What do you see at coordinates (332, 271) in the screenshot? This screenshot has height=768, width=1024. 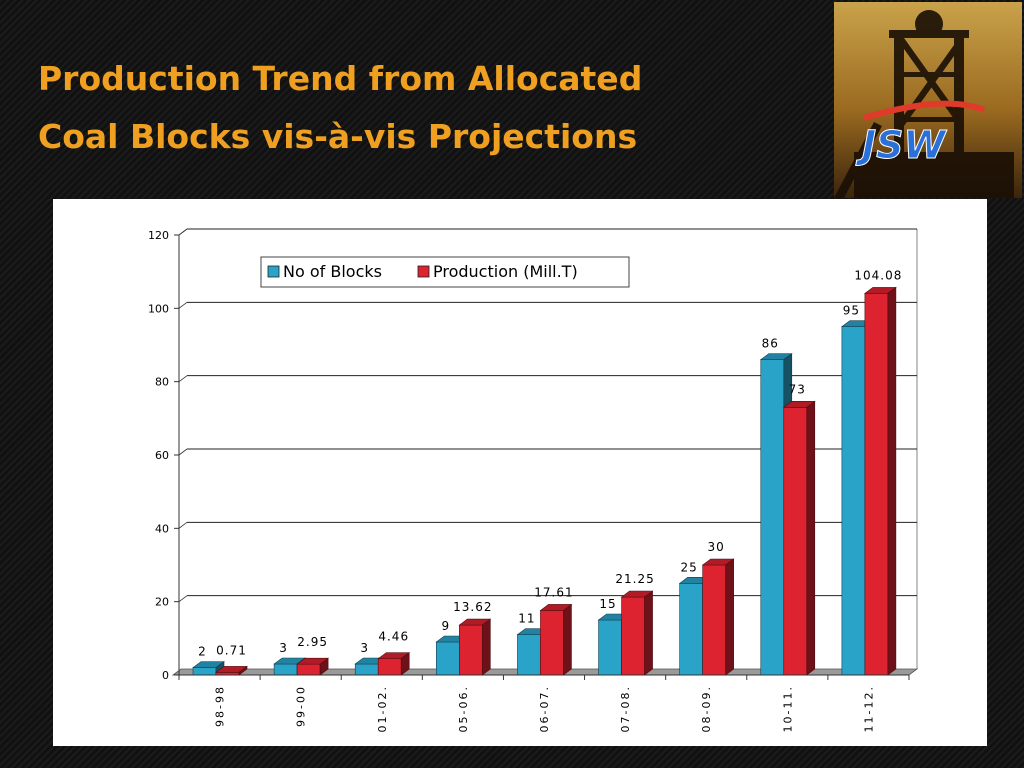 I see `legend-label-blocks: No of Blocks` at bounding box center [332, 271].